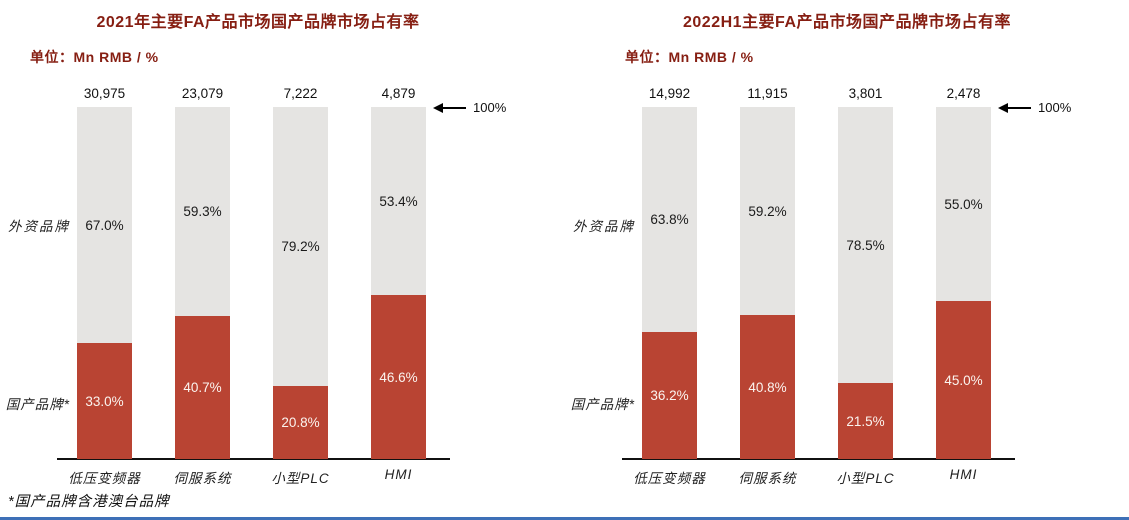 The image size is (1129, 520). I want to click on domestic-share-label: 36.2%, so click(669, 395).